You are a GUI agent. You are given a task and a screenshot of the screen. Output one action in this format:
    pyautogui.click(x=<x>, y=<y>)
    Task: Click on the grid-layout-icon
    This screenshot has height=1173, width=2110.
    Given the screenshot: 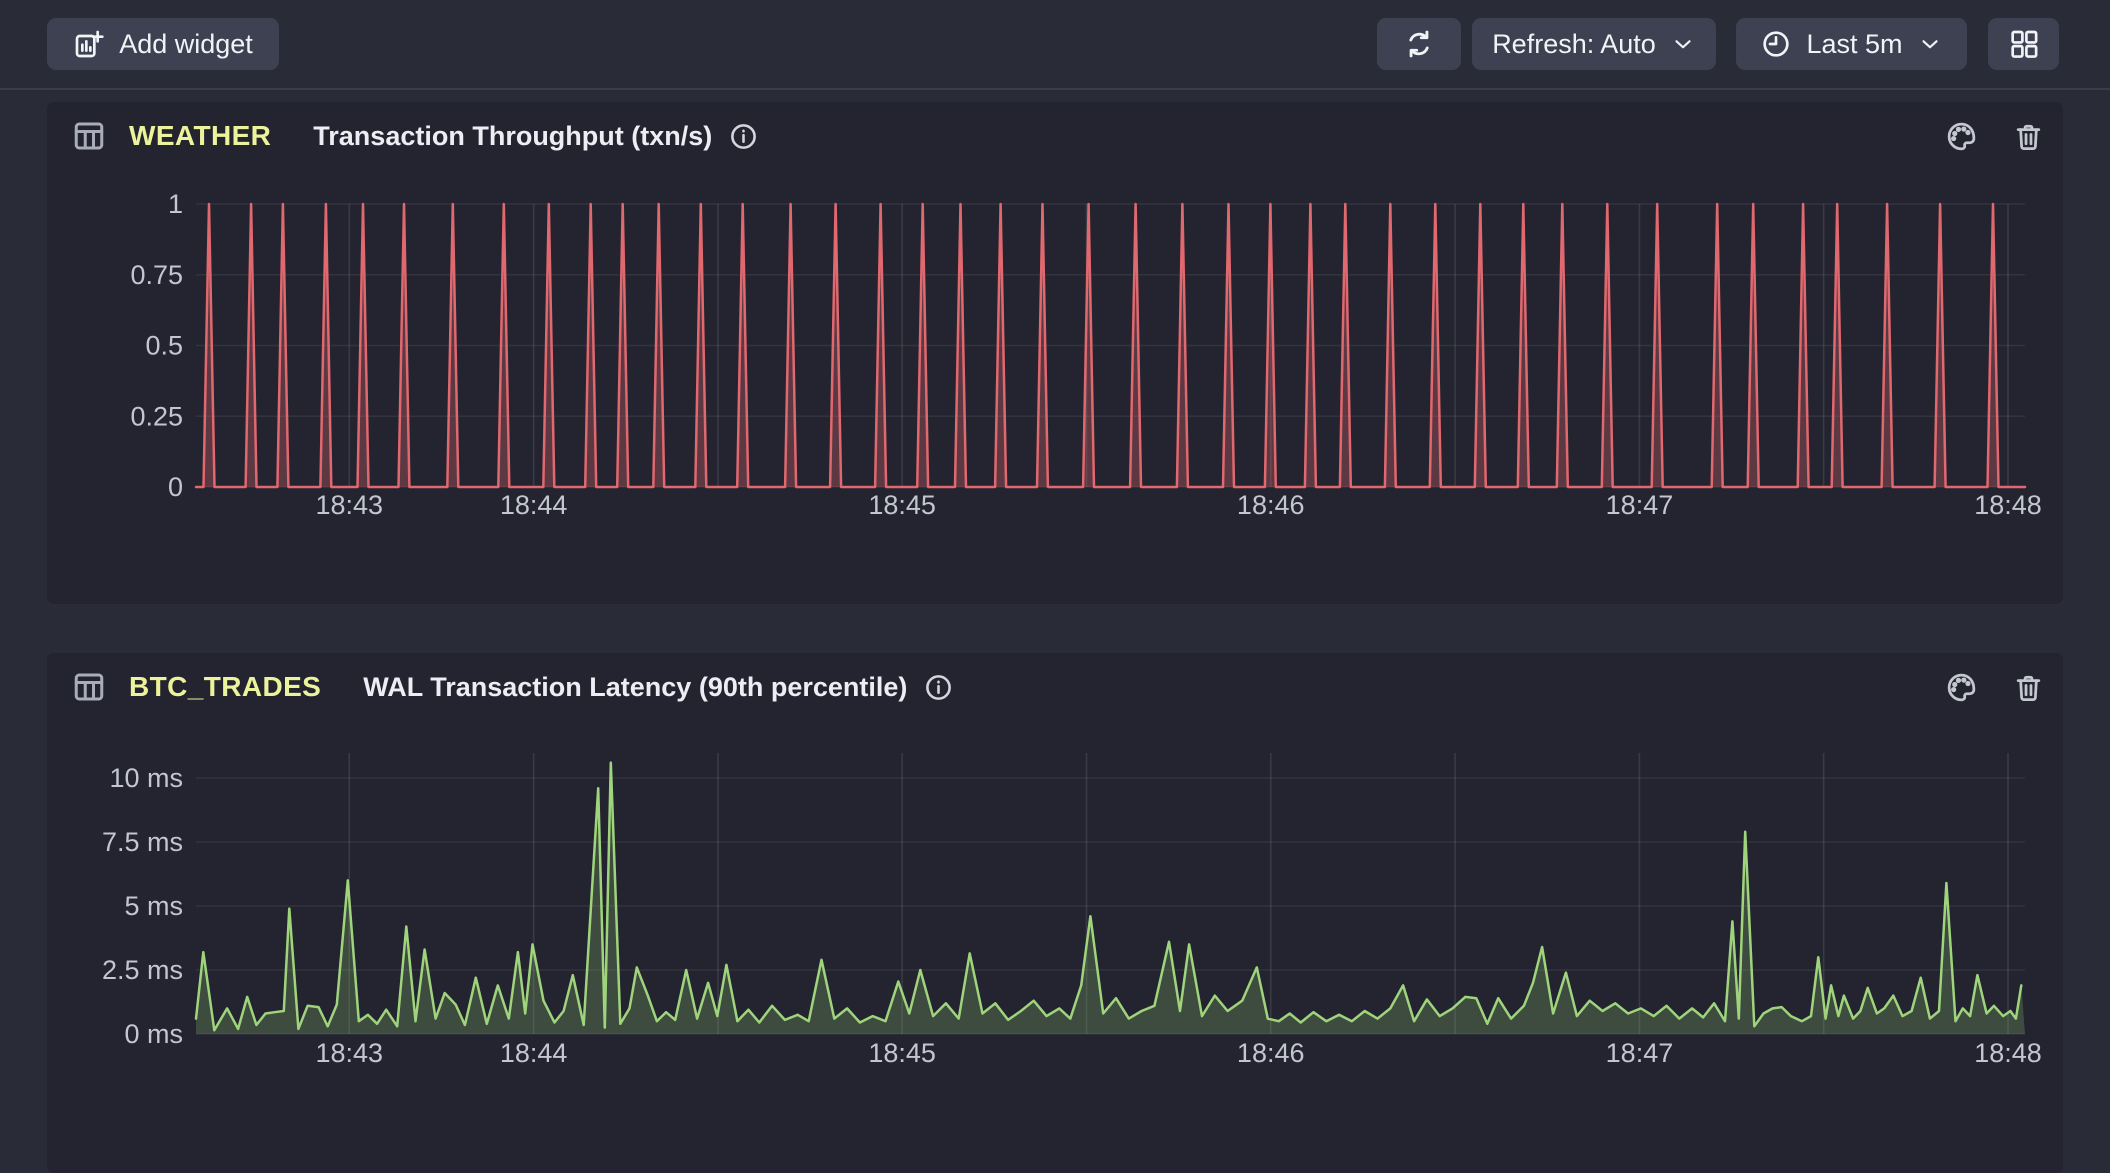 What is the action you would take?
    pyautogui.click(x=2024, y=44)
    